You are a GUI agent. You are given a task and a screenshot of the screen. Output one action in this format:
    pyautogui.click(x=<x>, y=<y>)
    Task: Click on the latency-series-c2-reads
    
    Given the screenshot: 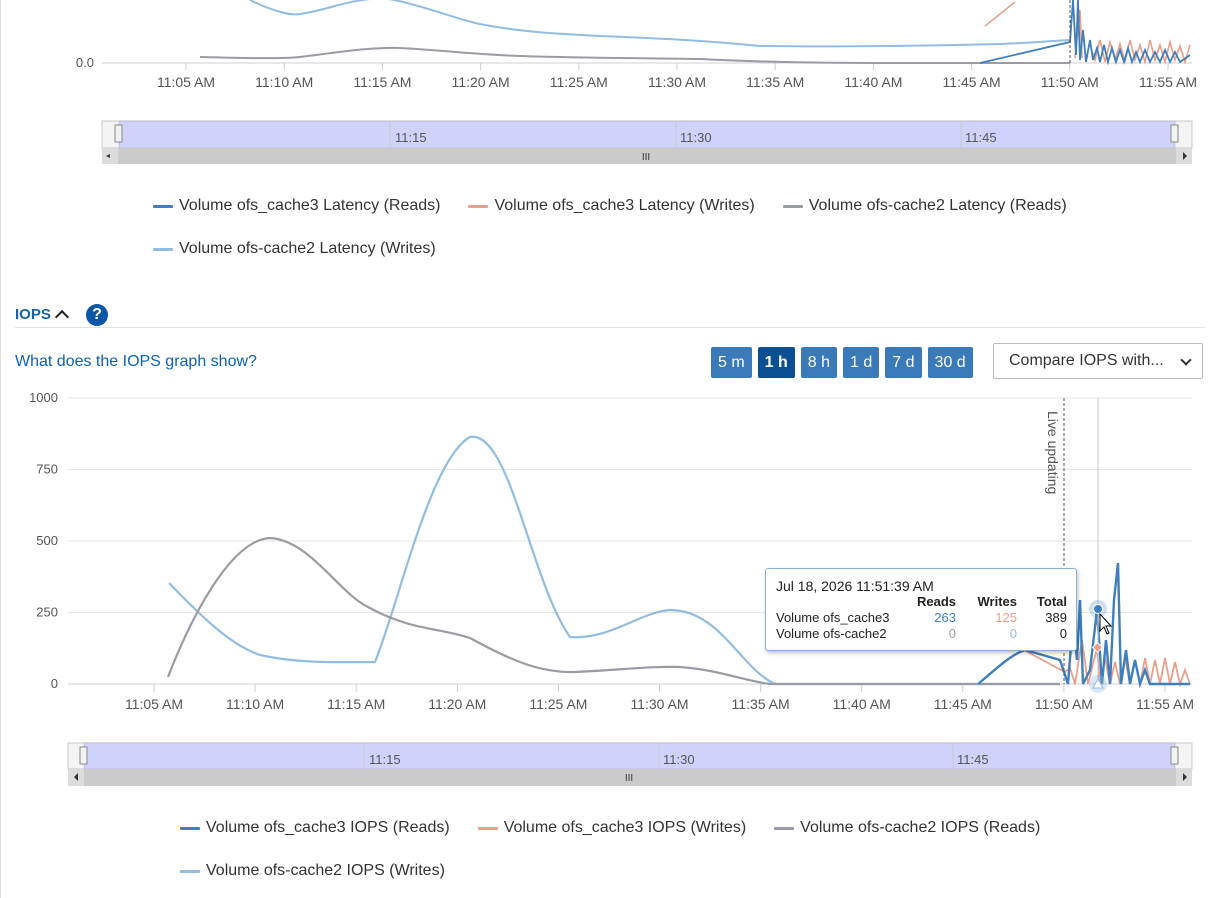 What is the action you would take?
    pyautogui.click(x=634, y=55)
    